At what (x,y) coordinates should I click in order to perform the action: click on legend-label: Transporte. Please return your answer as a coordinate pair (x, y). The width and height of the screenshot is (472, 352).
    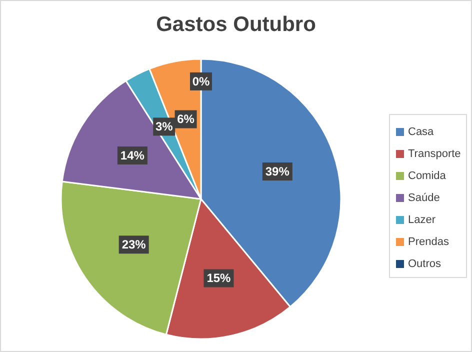
    Looking at the image, I should click on (434, 154).